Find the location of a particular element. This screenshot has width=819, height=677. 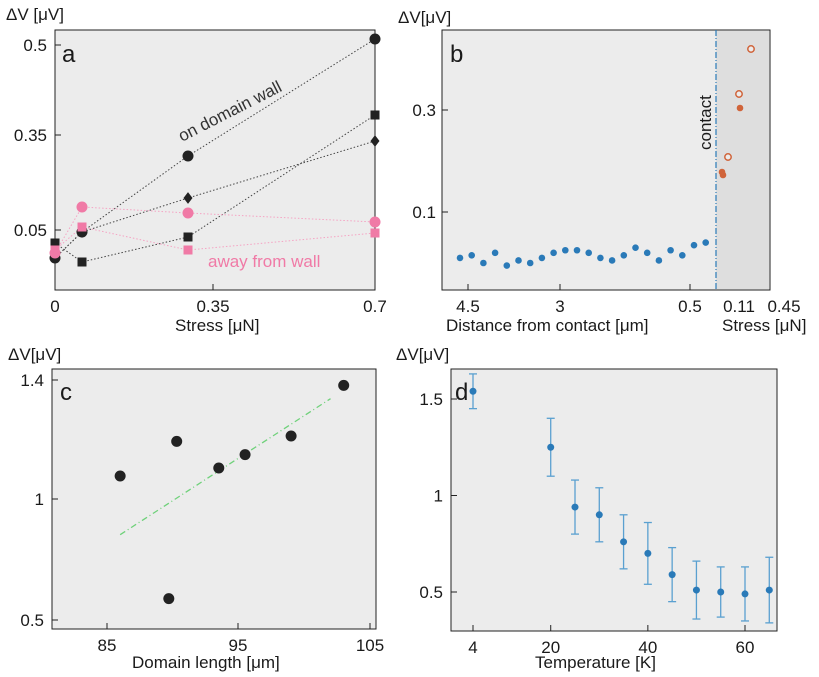

panel-c-xtick: 85 is located at coordinates (107, 645).